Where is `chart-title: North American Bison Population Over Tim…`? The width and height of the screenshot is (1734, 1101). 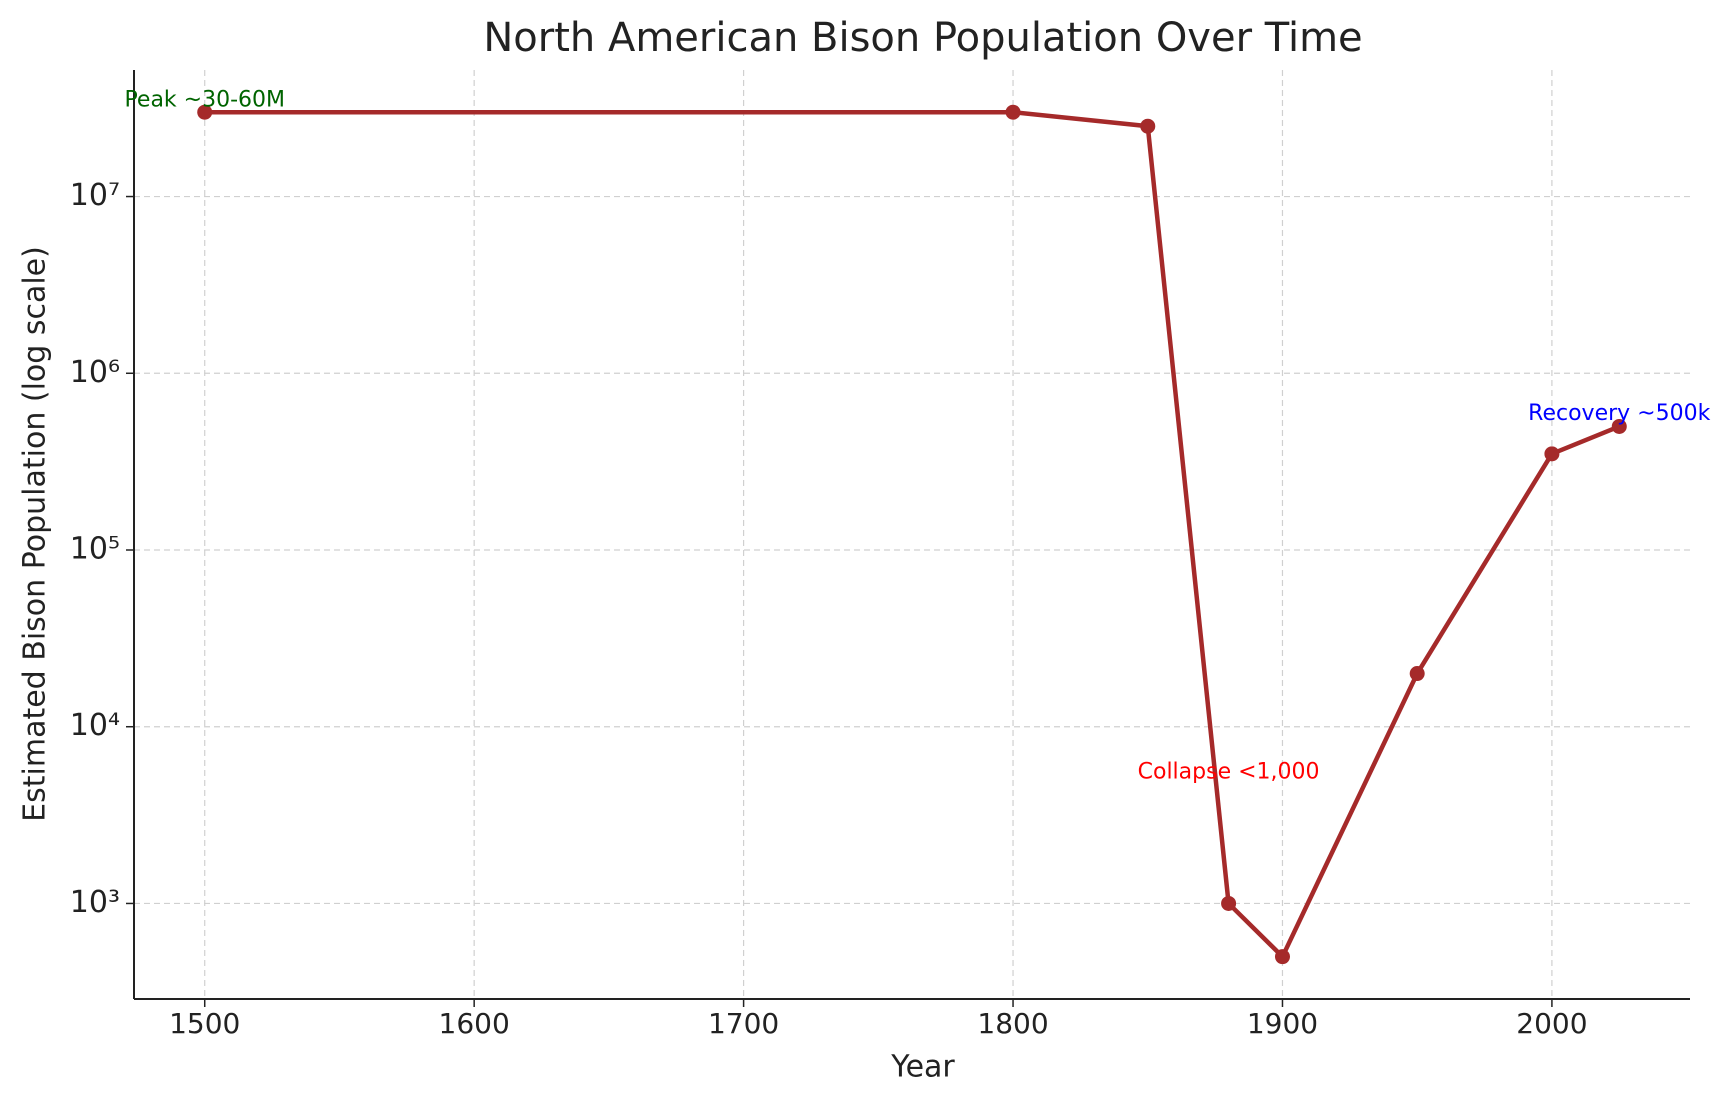
chart-title: North American Bison Population Over Tim… is located at coordinates (922, 38).